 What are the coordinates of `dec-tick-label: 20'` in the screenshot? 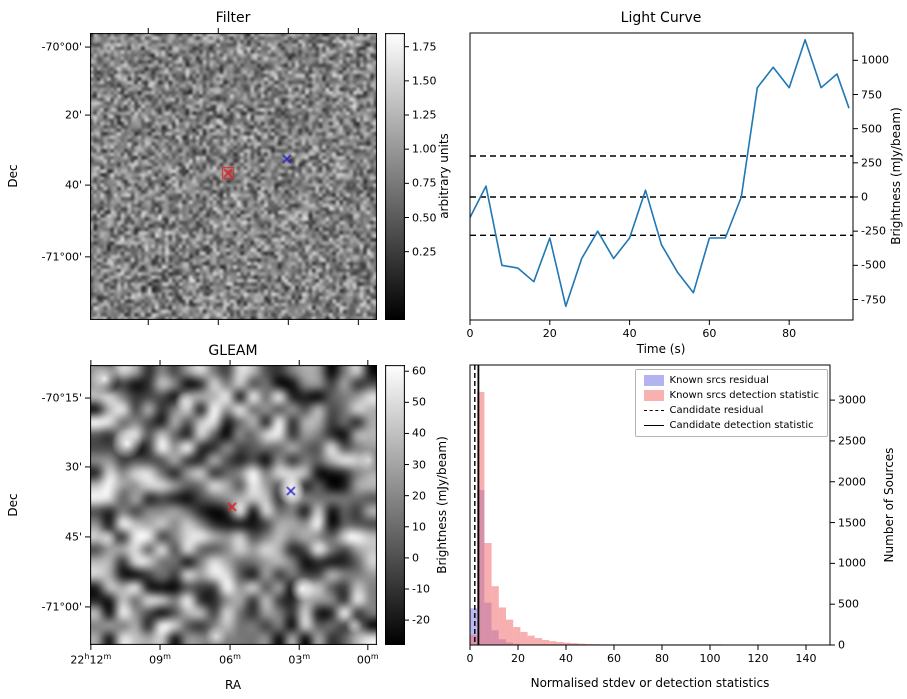 It's located at (73, 115).